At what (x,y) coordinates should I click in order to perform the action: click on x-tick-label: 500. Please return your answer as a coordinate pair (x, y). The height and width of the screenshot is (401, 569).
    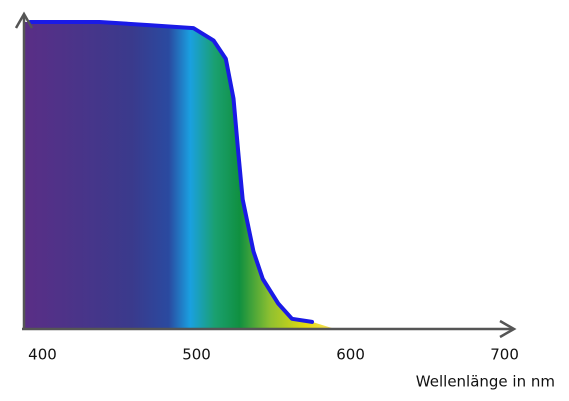
    Looking at the image, I should click on (196, 355).